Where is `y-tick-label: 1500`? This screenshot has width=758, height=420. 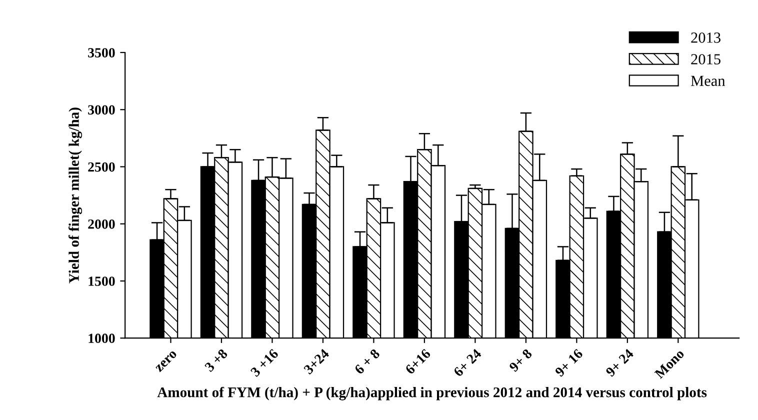
y-tick-label: 1500 is located at coordinates (101, 281).